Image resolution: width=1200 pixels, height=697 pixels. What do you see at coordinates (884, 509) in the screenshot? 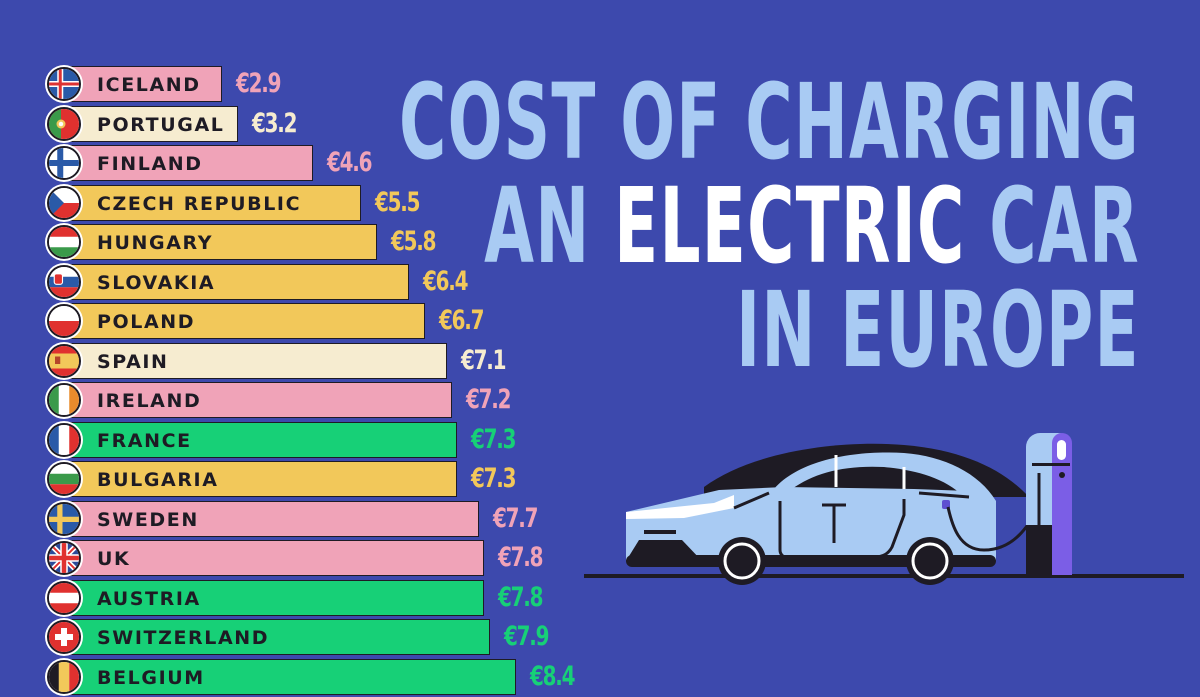
I see `electric-car-charging-illustration` at bounding box center [884, 509].